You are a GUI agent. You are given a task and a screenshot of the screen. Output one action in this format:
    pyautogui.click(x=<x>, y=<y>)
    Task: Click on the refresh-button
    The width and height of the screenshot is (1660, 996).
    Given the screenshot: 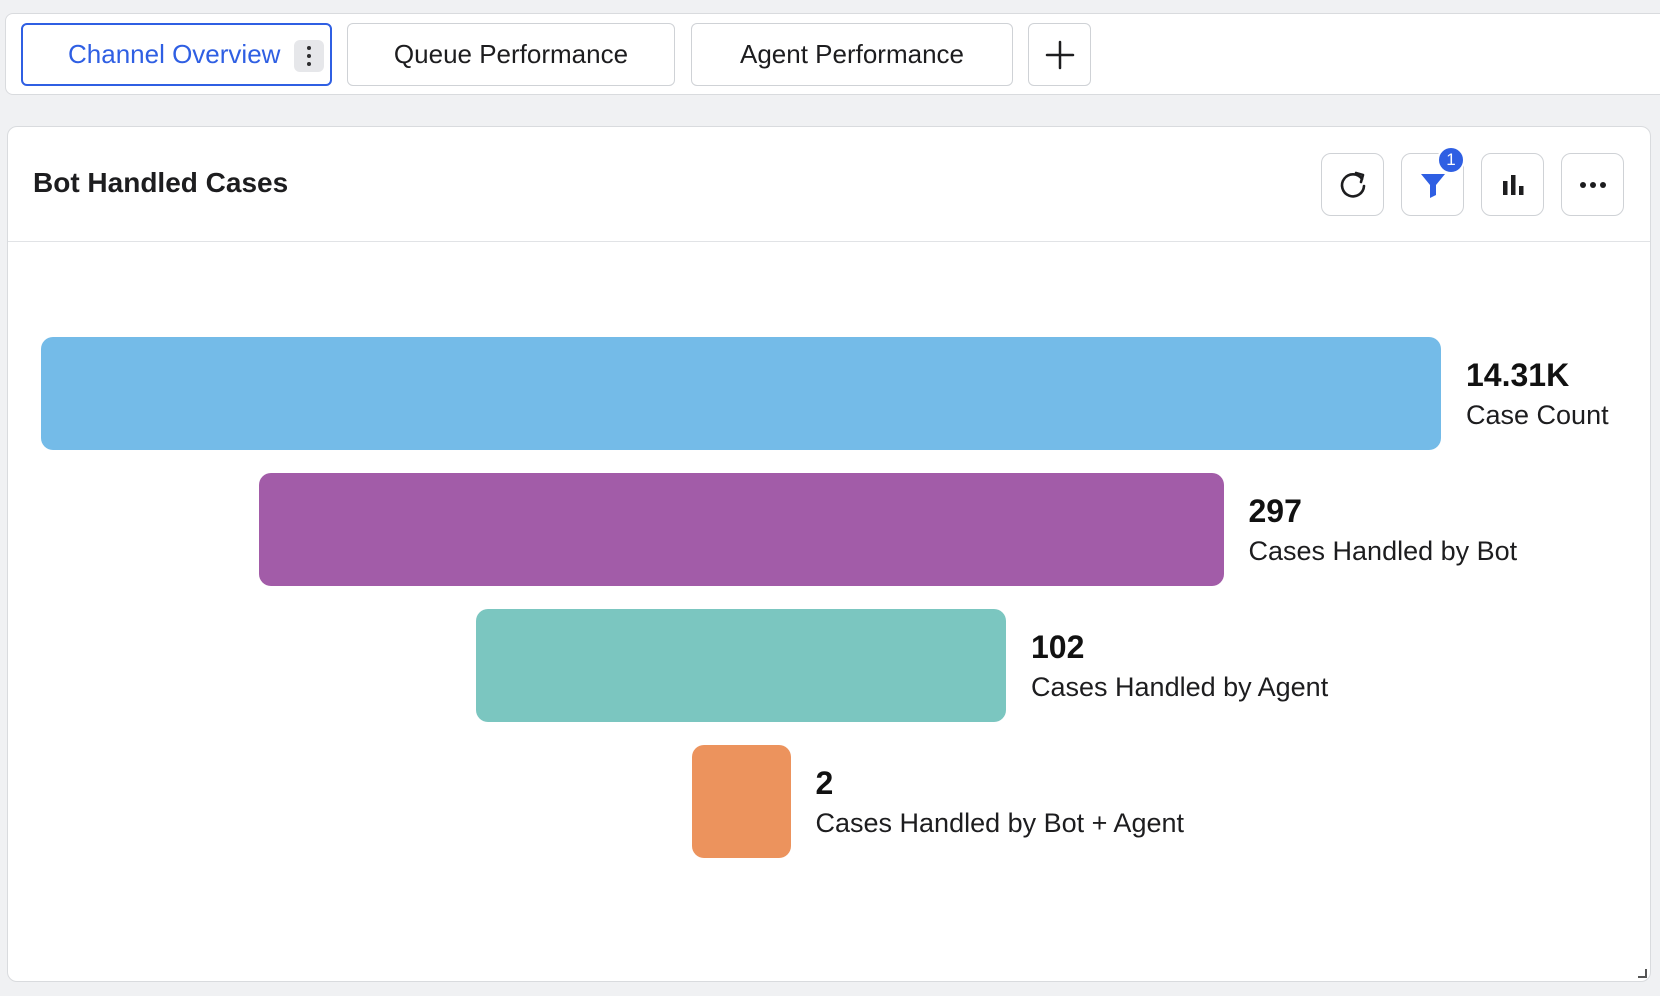 What is the action you would take?
    pyautogui.click(x=1352, y=184)
    